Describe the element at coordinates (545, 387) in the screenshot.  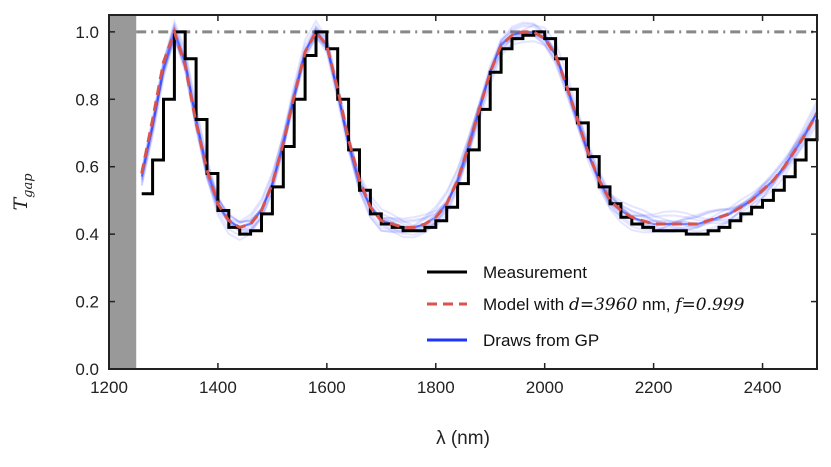
I see `x-tick-label: 2000` at that location.